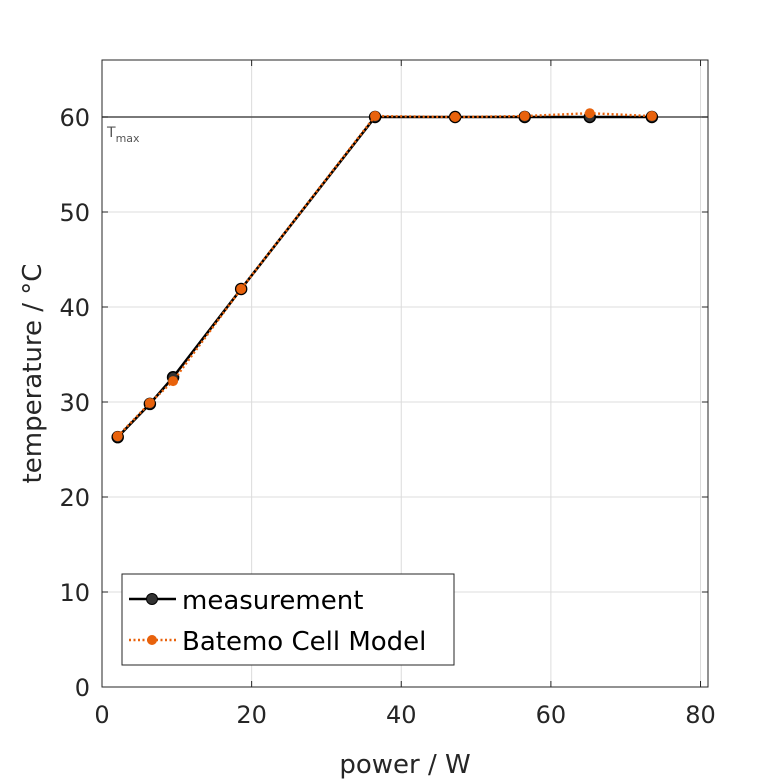  What do you see at coordinates (74, 403) in the screenshot?
I see `y-tick-label: 30` at bounding box center [74, 403].